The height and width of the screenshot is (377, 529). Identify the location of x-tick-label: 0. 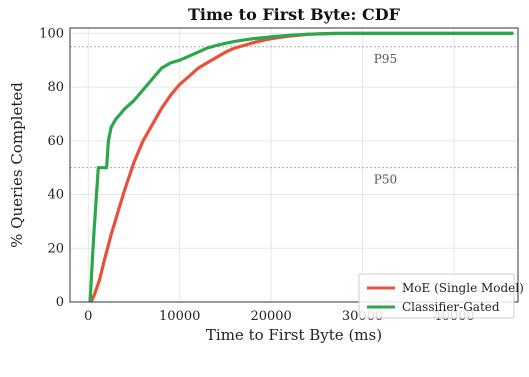
(88, 316).